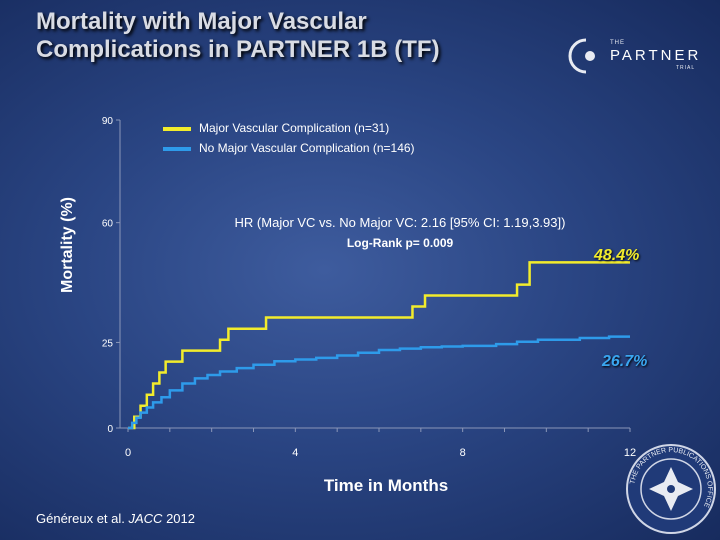 This screenshot has height=540, width=720. What do you see at coordinates (110, 429) in the screenshot?
I see `y-tick-label: 0` at bounding box center [110, 429].